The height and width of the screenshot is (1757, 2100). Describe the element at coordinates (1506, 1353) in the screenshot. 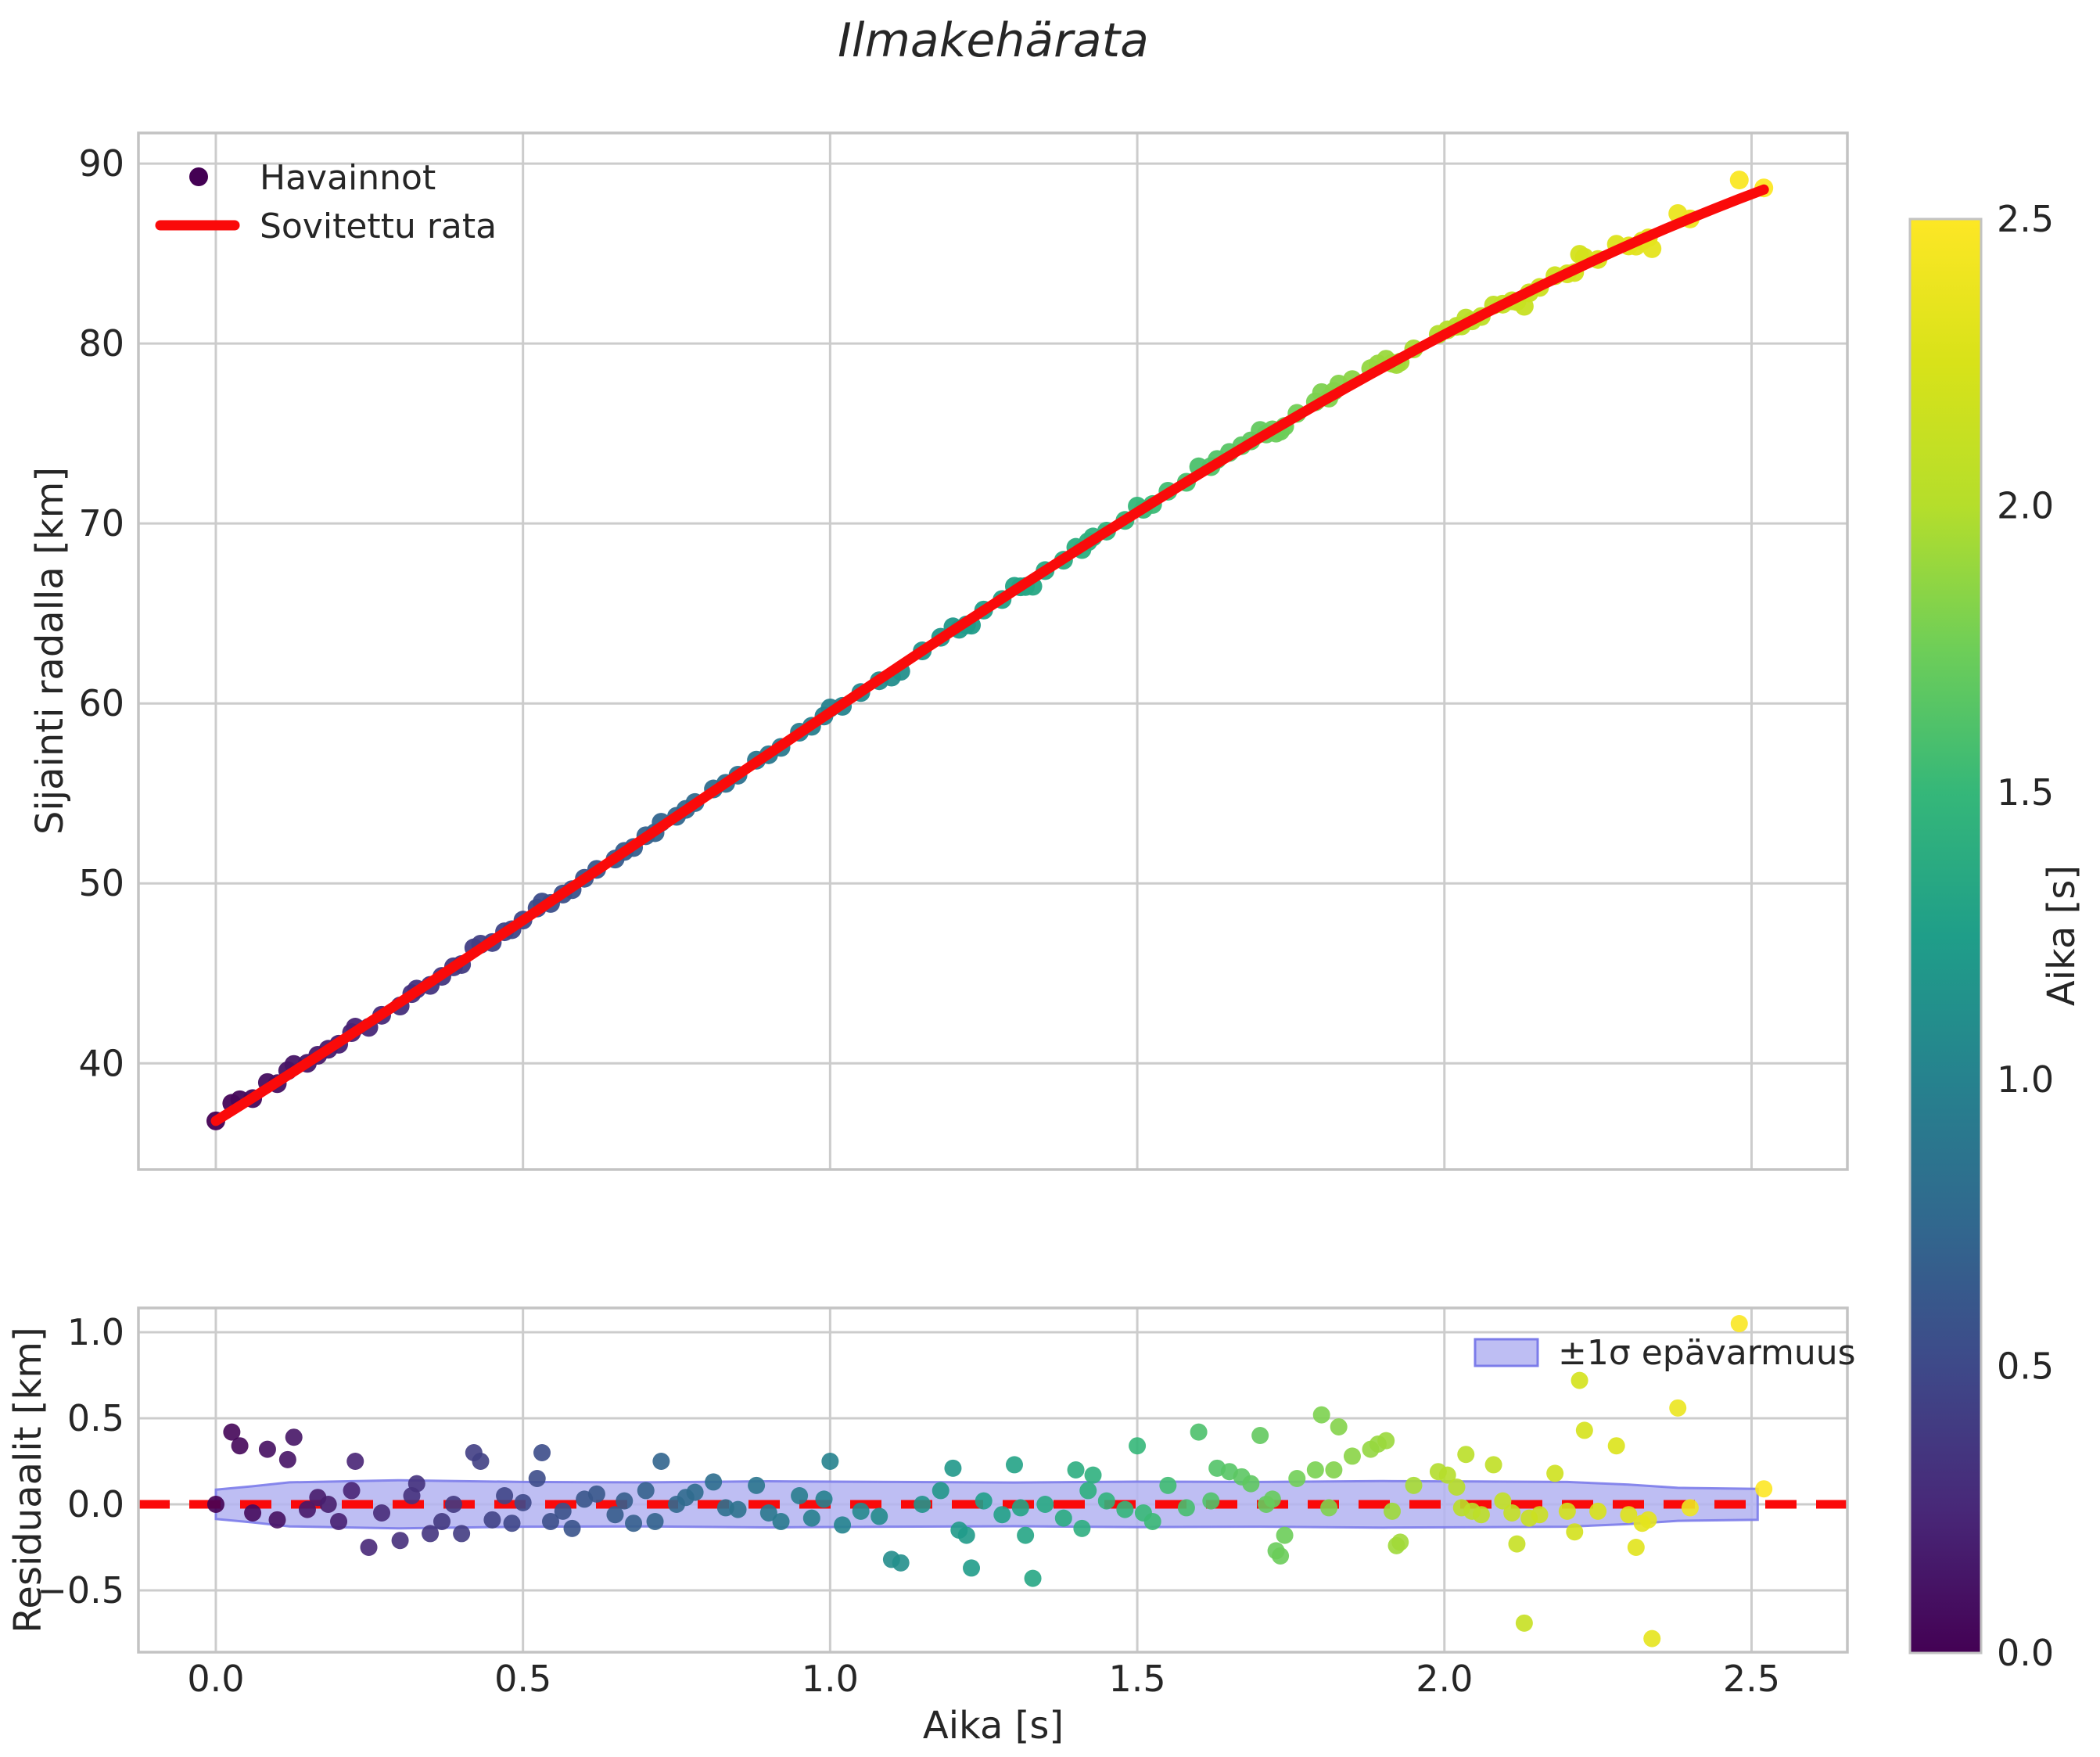

I see `legend-band-swatch-icon` at that location.